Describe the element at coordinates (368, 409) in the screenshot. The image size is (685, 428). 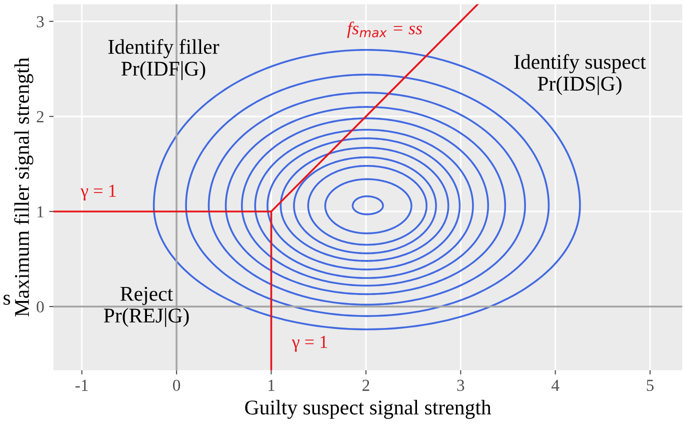
I see `x-axis-title: Guilty suspect signal strength` at that location.